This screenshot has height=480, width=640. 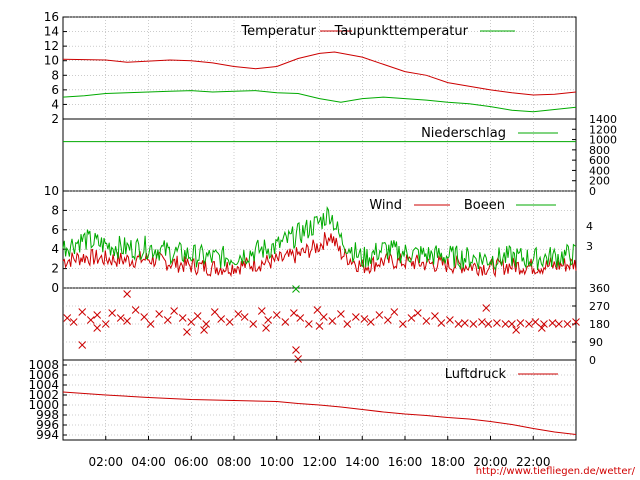 What do you see at coordinates (51, 46) in the screenshot?
I see `y-tick-label: 12` at bounding box center [51, 46].